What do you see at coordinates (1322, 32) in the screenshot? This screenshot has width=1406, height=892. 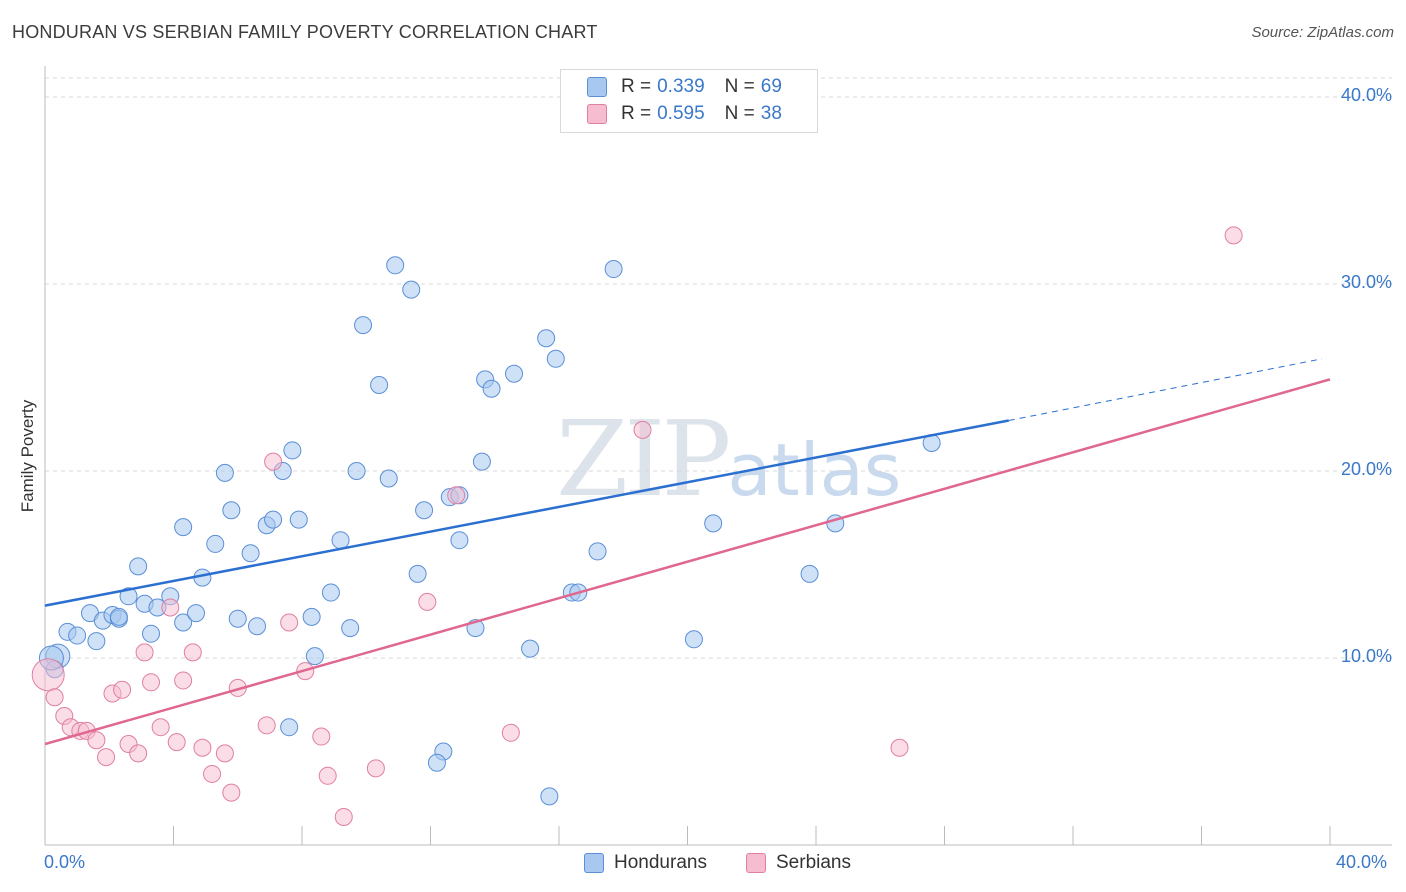 I see `source-label: Source: ZipAtlas.com` at bounding box center [1322, 32].